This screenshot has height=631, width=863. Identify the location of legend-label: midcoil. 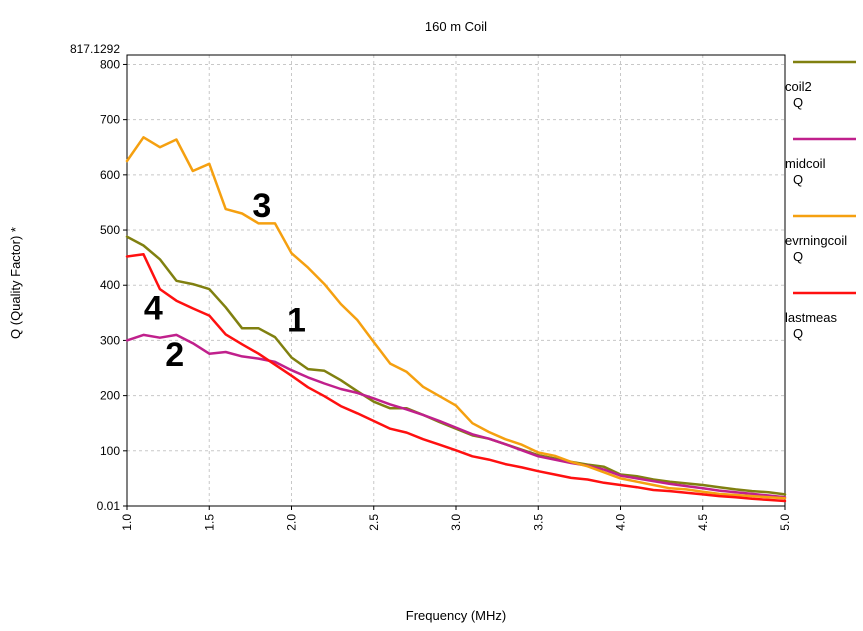
(805, 163).